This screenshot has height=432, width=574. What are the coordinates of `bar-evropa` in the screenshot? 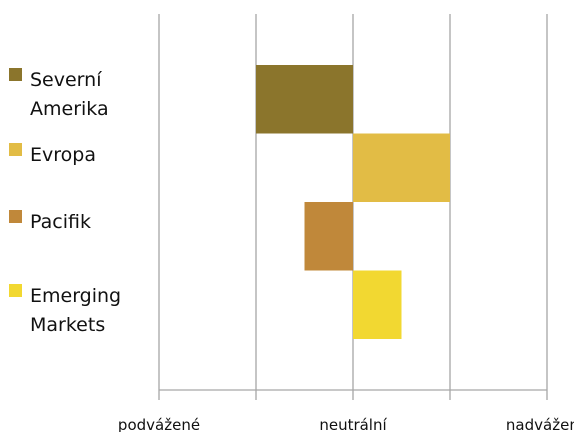 It's located at (401, 167).